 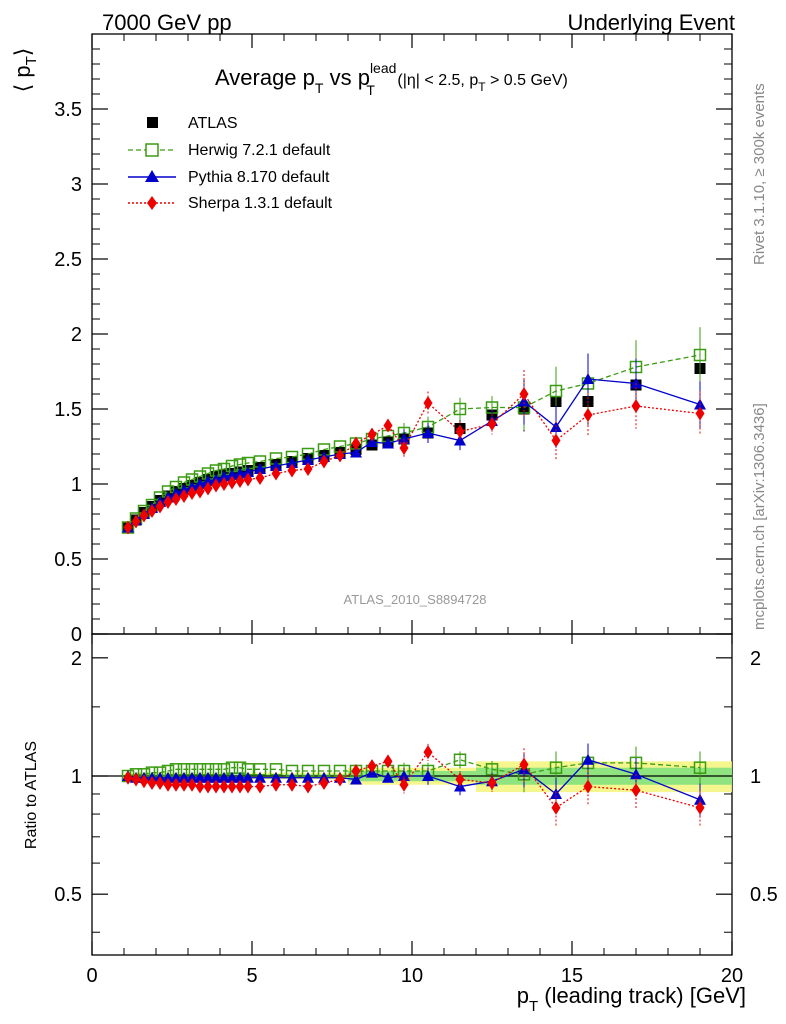 I want to click on ratio-tick-label-right: 1, so click(x=755, y=777).